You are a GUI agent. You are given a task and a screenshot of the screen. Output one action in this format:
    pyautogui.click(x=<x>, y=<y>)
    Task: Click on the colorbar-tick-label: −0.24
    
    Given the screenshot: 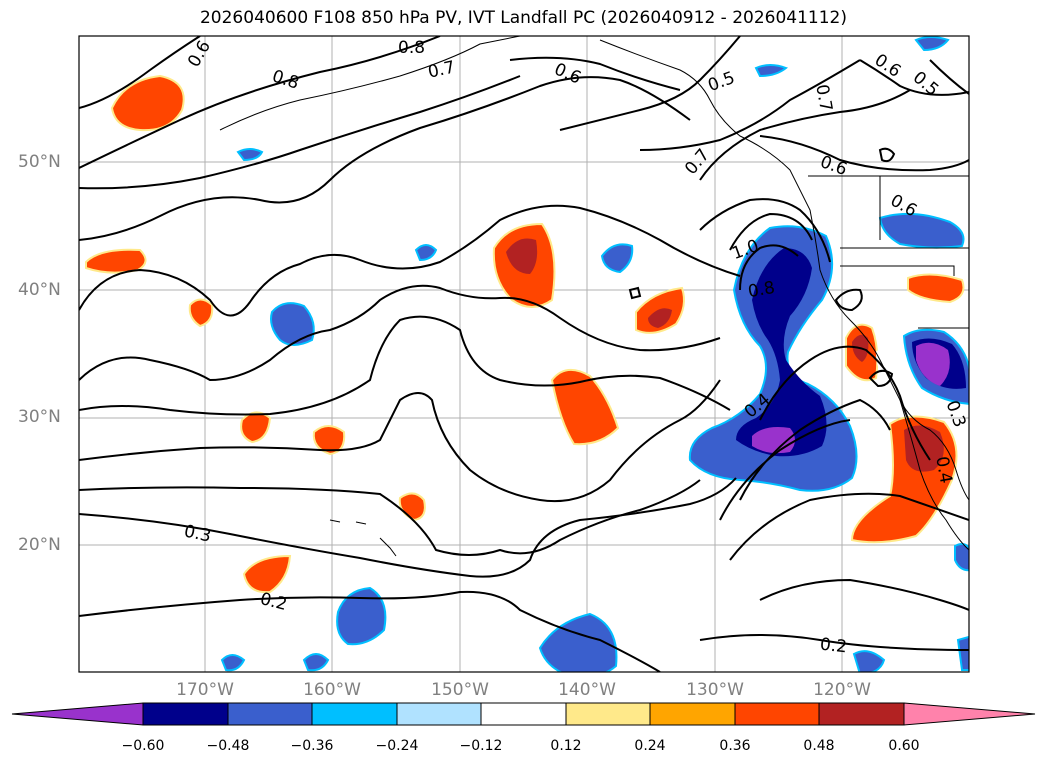 What is the action you would take?
    pyautogui.click(x=397, y=746)
    